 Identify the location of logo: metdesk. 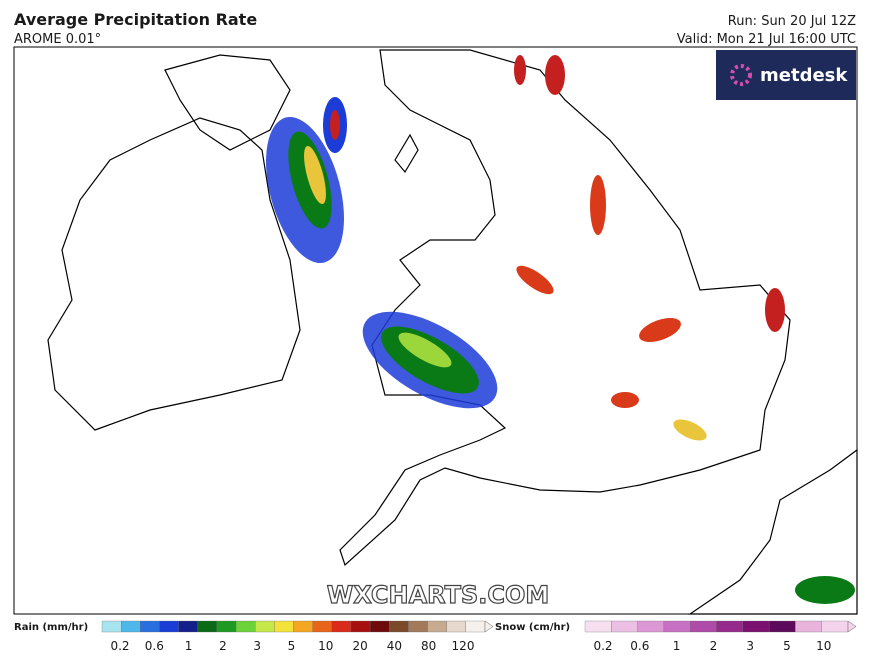
(804, 75).